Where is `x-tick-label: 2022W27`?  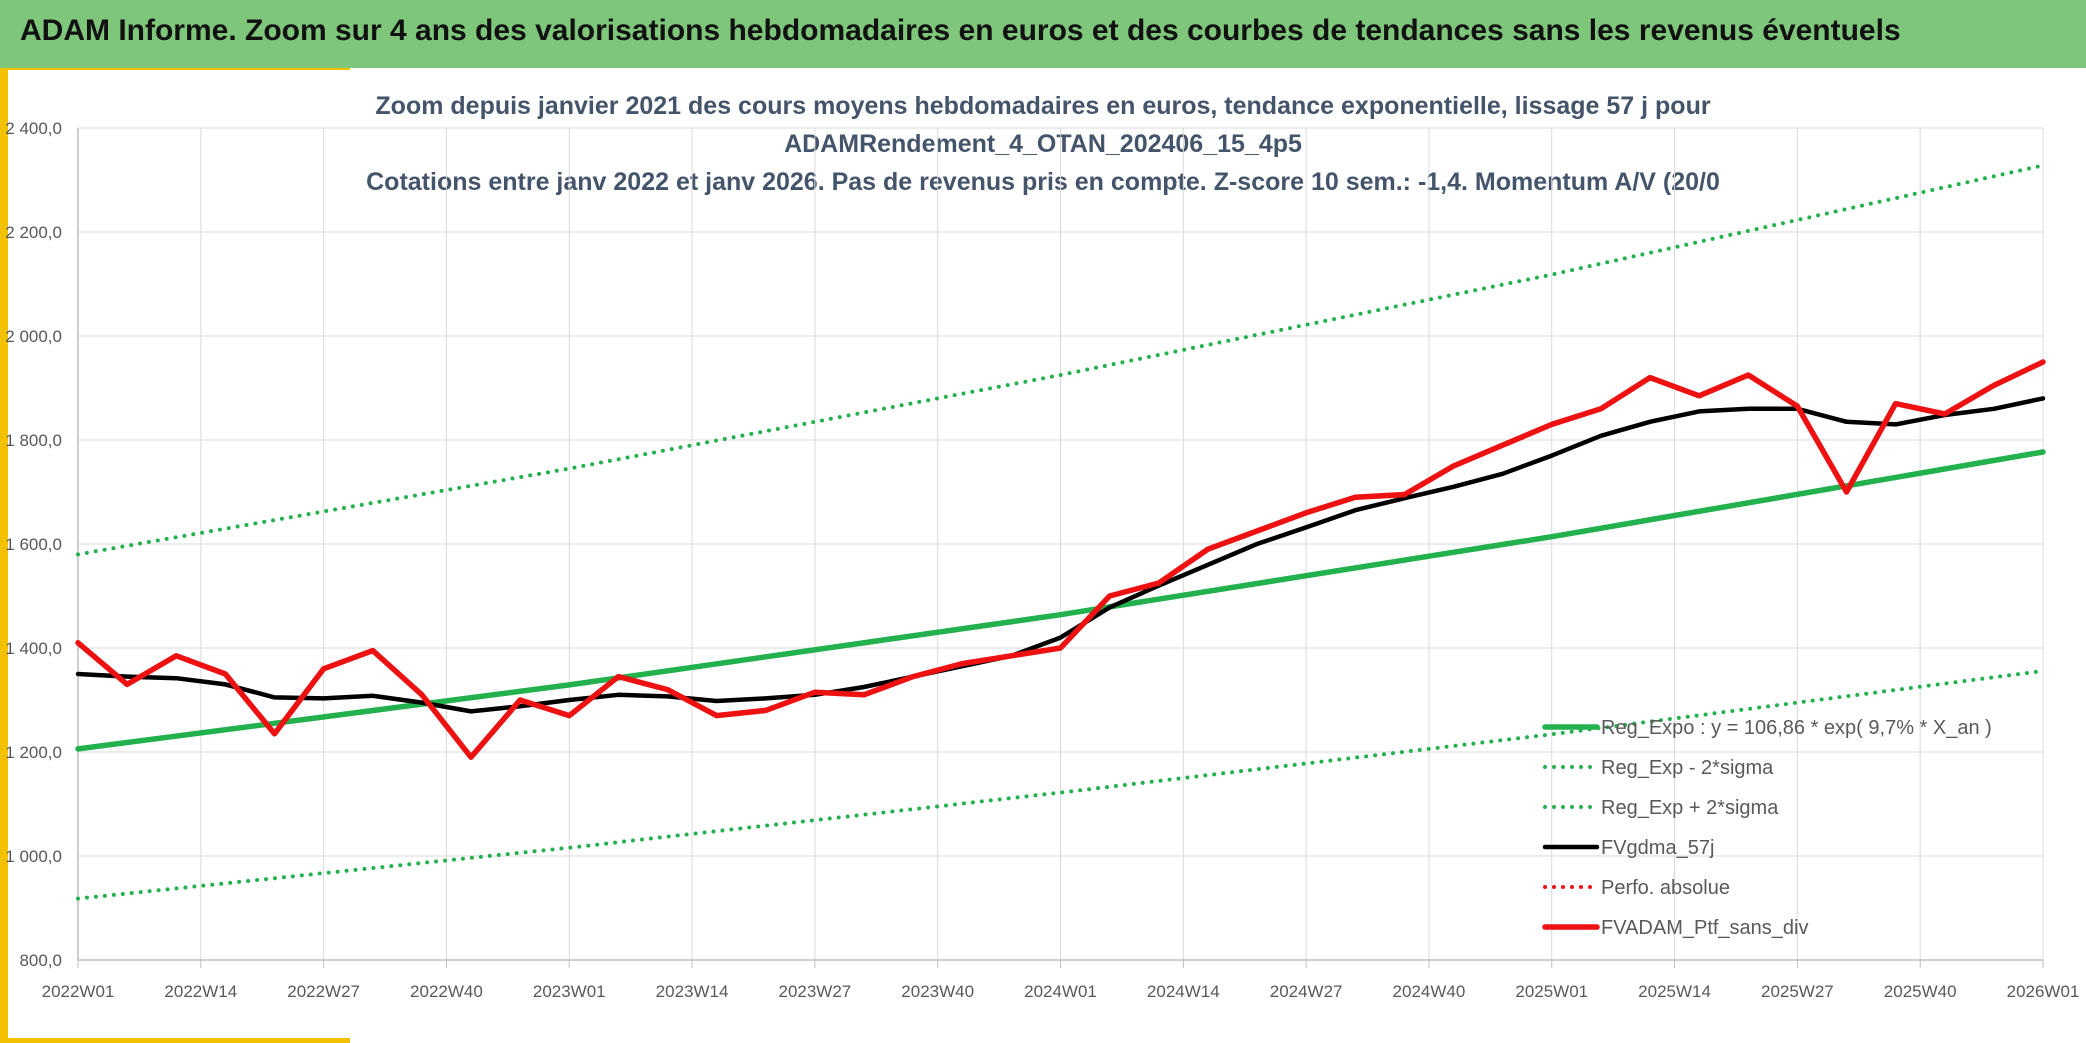 x-tick-label: 2022W27 is located at coordinates (323, 991).